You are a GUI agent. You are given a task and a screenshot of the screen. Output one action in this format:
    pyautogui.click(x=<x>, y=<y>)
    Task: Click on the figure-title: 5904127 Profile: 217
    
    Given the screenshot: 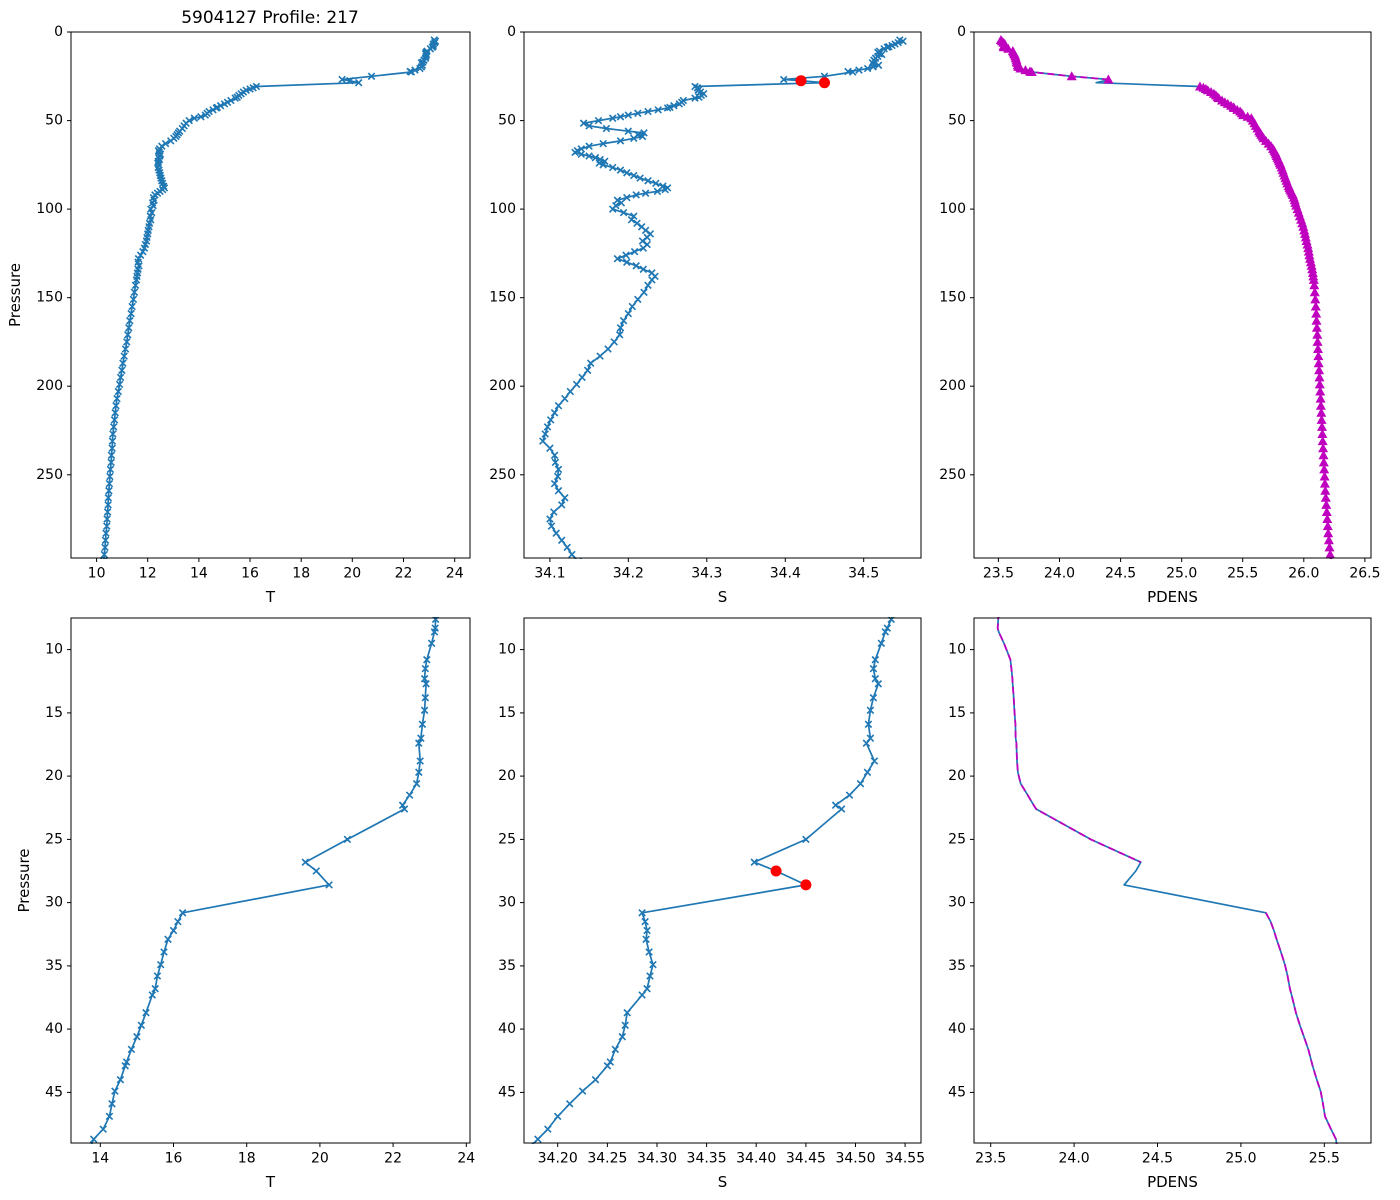 What is the action you would take?
    pyautogui.click(x=270, y=18)
    